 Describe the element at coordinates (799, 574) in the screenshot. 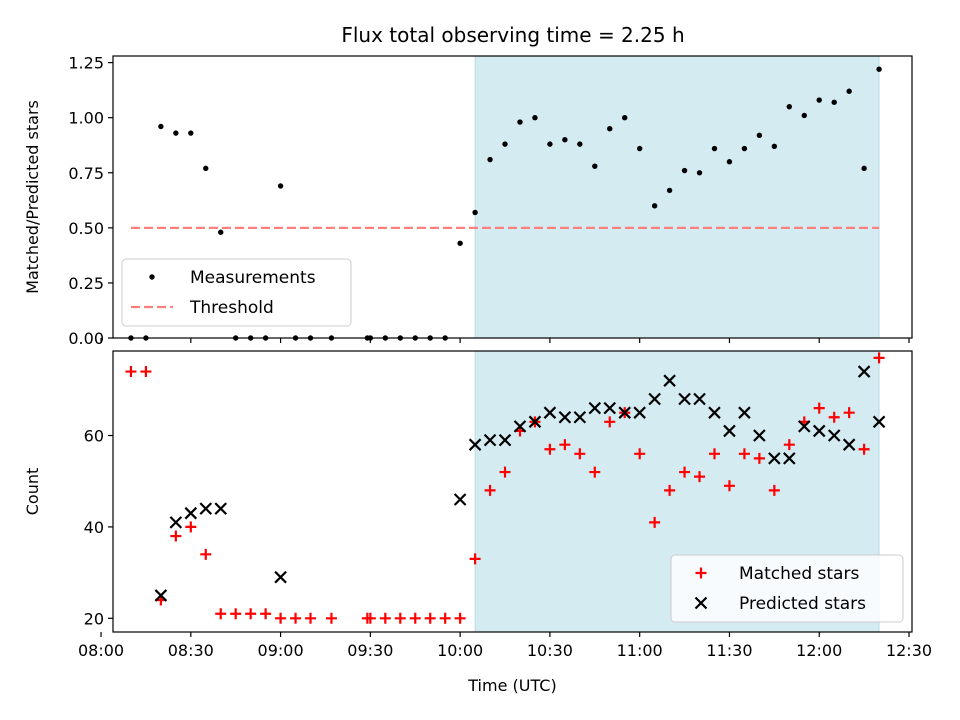

I see `legend-label-matched: Matched stars` at that location.